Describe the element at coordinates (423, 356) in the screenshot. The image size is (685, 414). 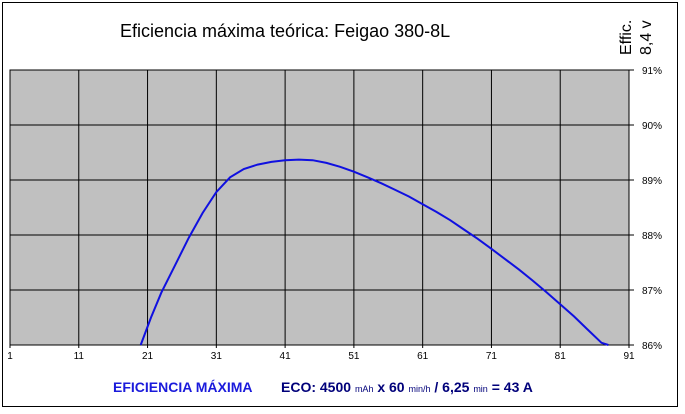
I see `x-tick-label: 61` at that location.